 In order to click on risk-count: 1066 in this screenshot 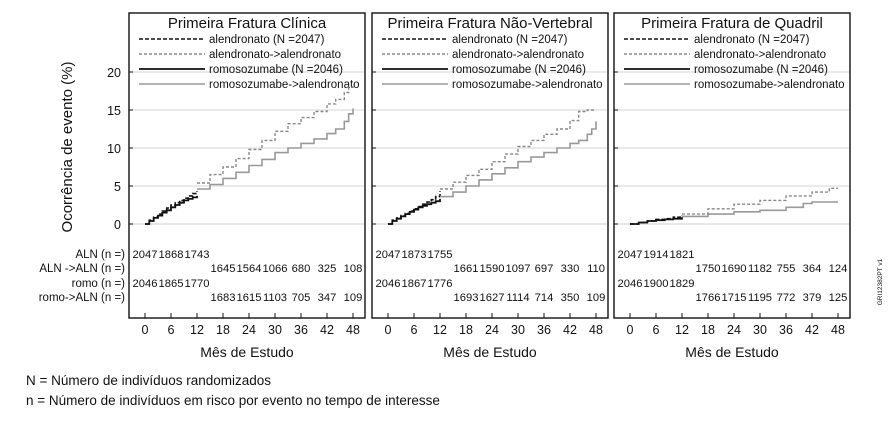, I will do `click(275, 269)`.